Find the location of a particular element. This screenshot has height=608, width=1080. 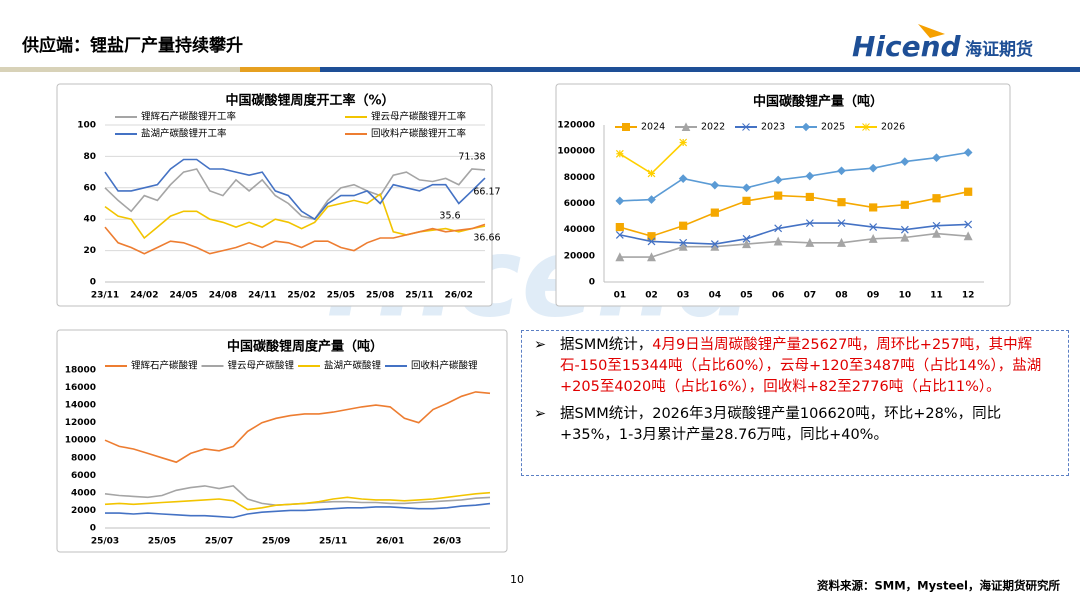

y-tick-label: 120000 is located at coordinates (576, 126).